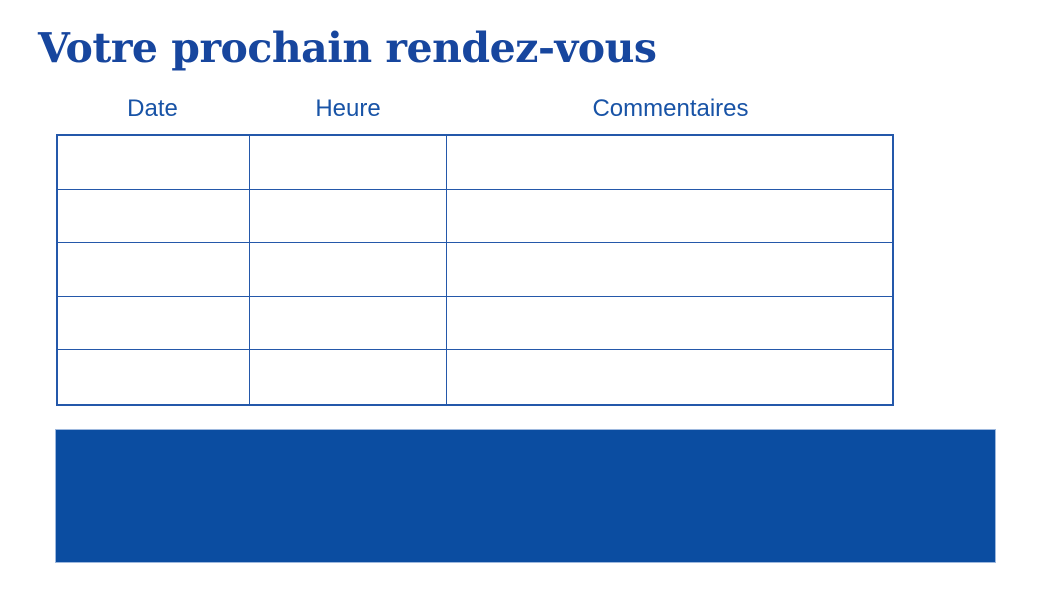 This screenshot has width=1050, height=600. What do you see at coordinates (348, 108) in the screenshot?
I see `column-header-heure: Heure` at bounding box center [348, 108].